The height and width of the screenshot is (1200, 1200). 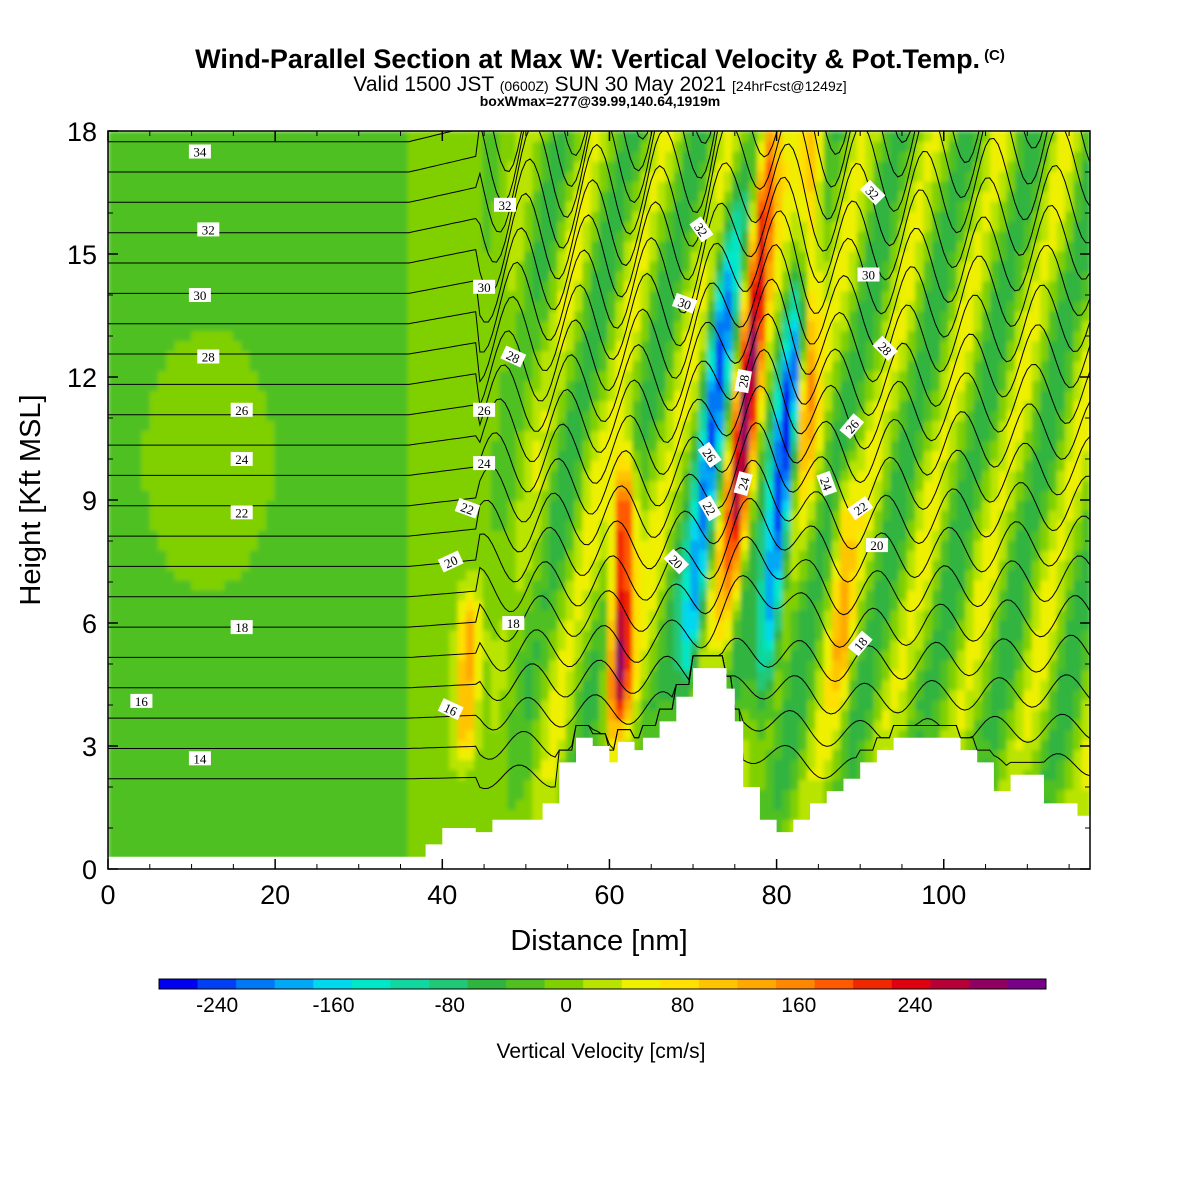 I want to click on contour-label-text: 34, so click(x=200, y=152).